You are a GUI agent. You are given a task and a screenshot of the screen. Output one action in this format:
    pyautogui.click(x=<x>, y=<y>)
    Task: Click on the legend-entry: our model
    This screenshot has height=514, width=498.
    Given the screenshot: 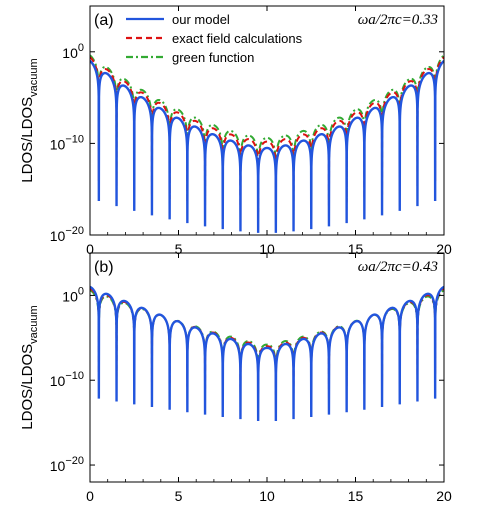 What is the action you would take?
    pyautogui.click(x=201, y=19)
    